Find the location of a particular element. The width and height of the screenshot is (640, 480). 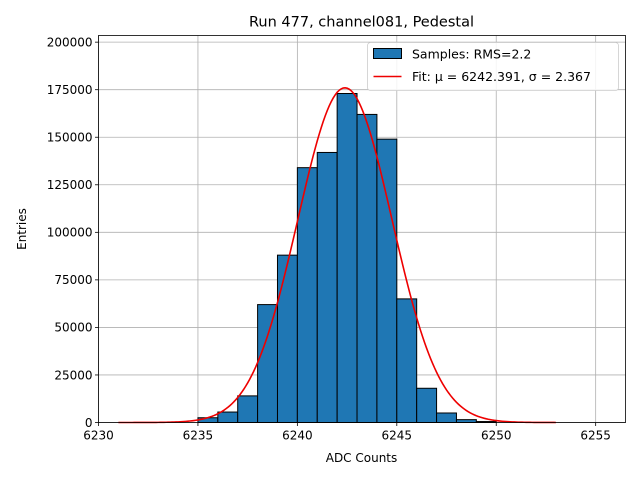

x-tick-label: 6245 is located at coordinates (397, 436).